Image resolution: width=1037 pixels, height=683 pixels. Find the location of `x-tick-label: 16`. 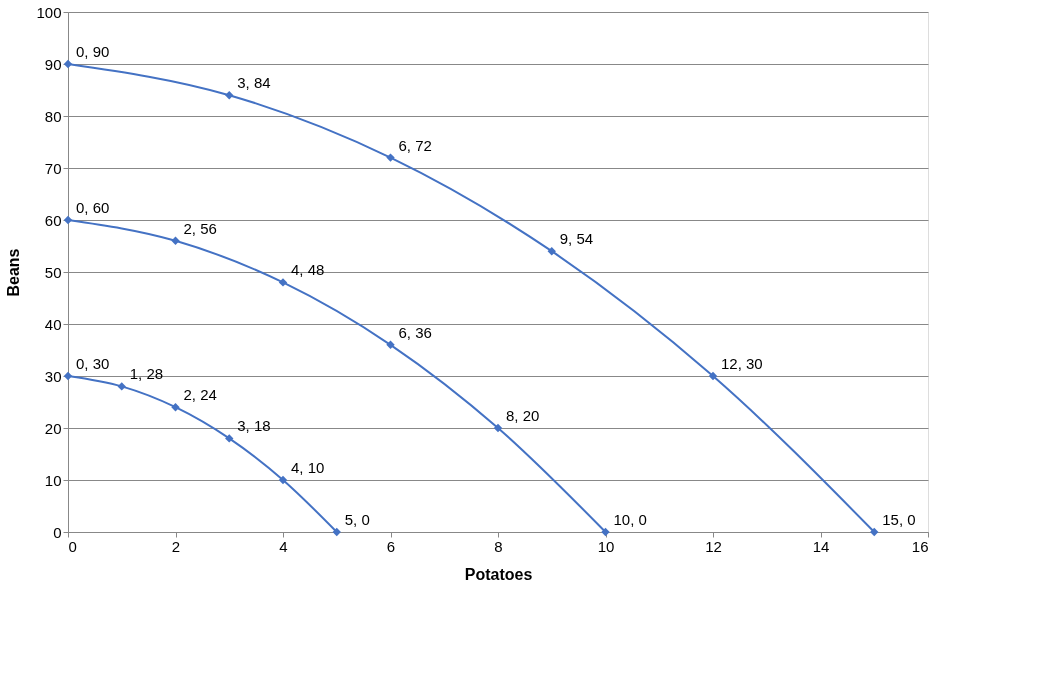

x-tick-label: 16 is located at coordinates (920, 546).